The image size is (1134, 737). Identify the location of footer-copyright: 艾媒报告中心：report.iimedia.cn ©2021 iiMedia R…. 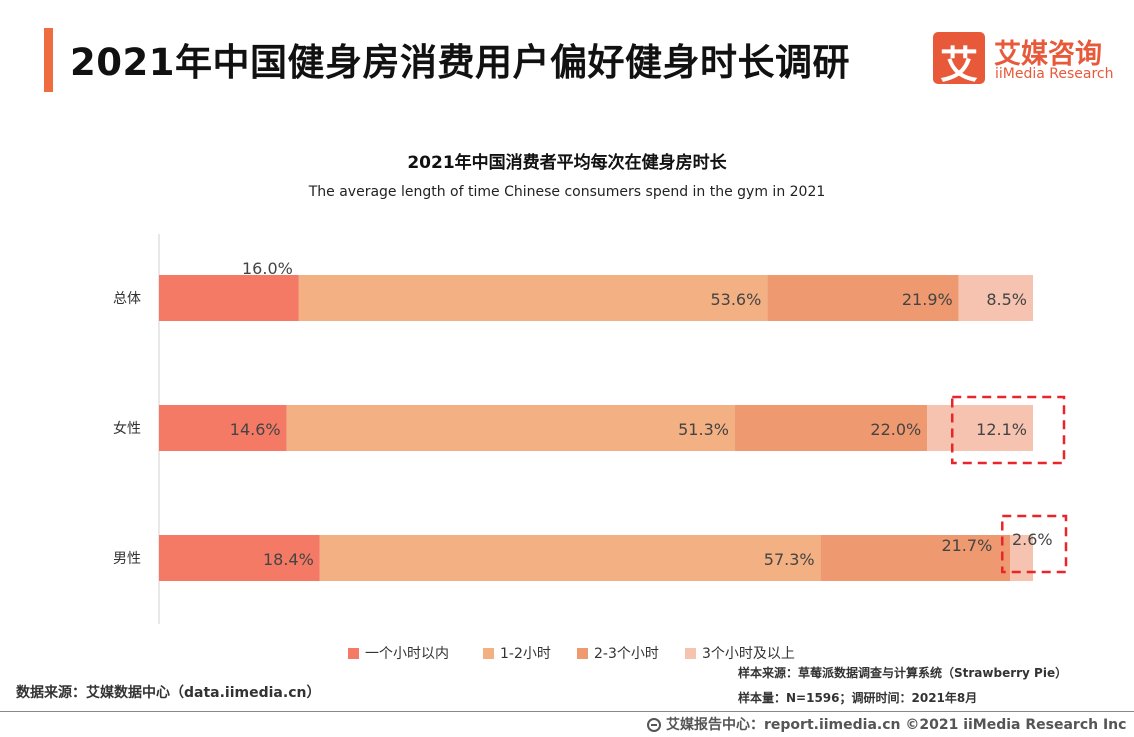
(886, 724).